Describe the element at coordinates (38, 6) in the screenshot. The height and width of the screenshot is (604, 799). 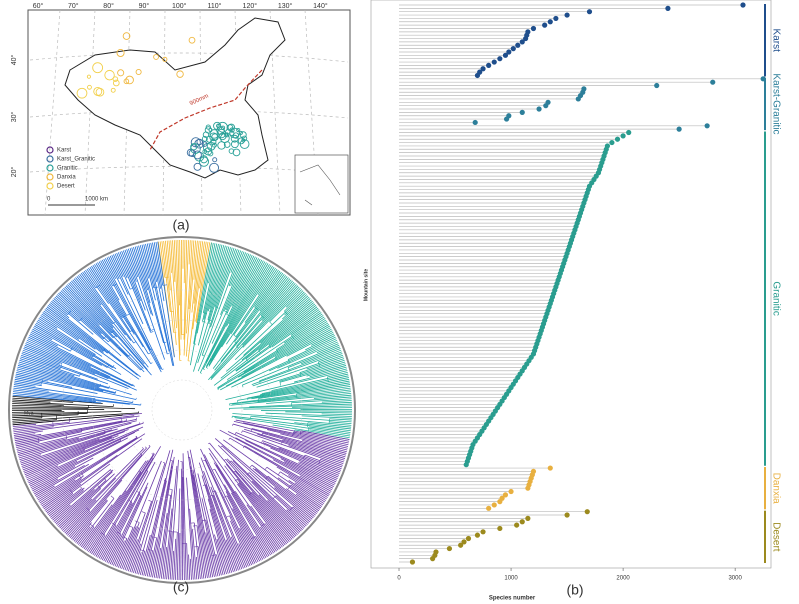
I see `lon-label: 60°` at that location.